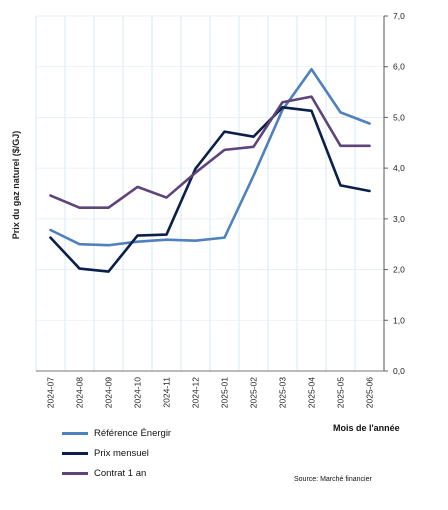 This screenshot has width=448, height=510. I want to click on legend-swatch-reference, so click(75, 433).